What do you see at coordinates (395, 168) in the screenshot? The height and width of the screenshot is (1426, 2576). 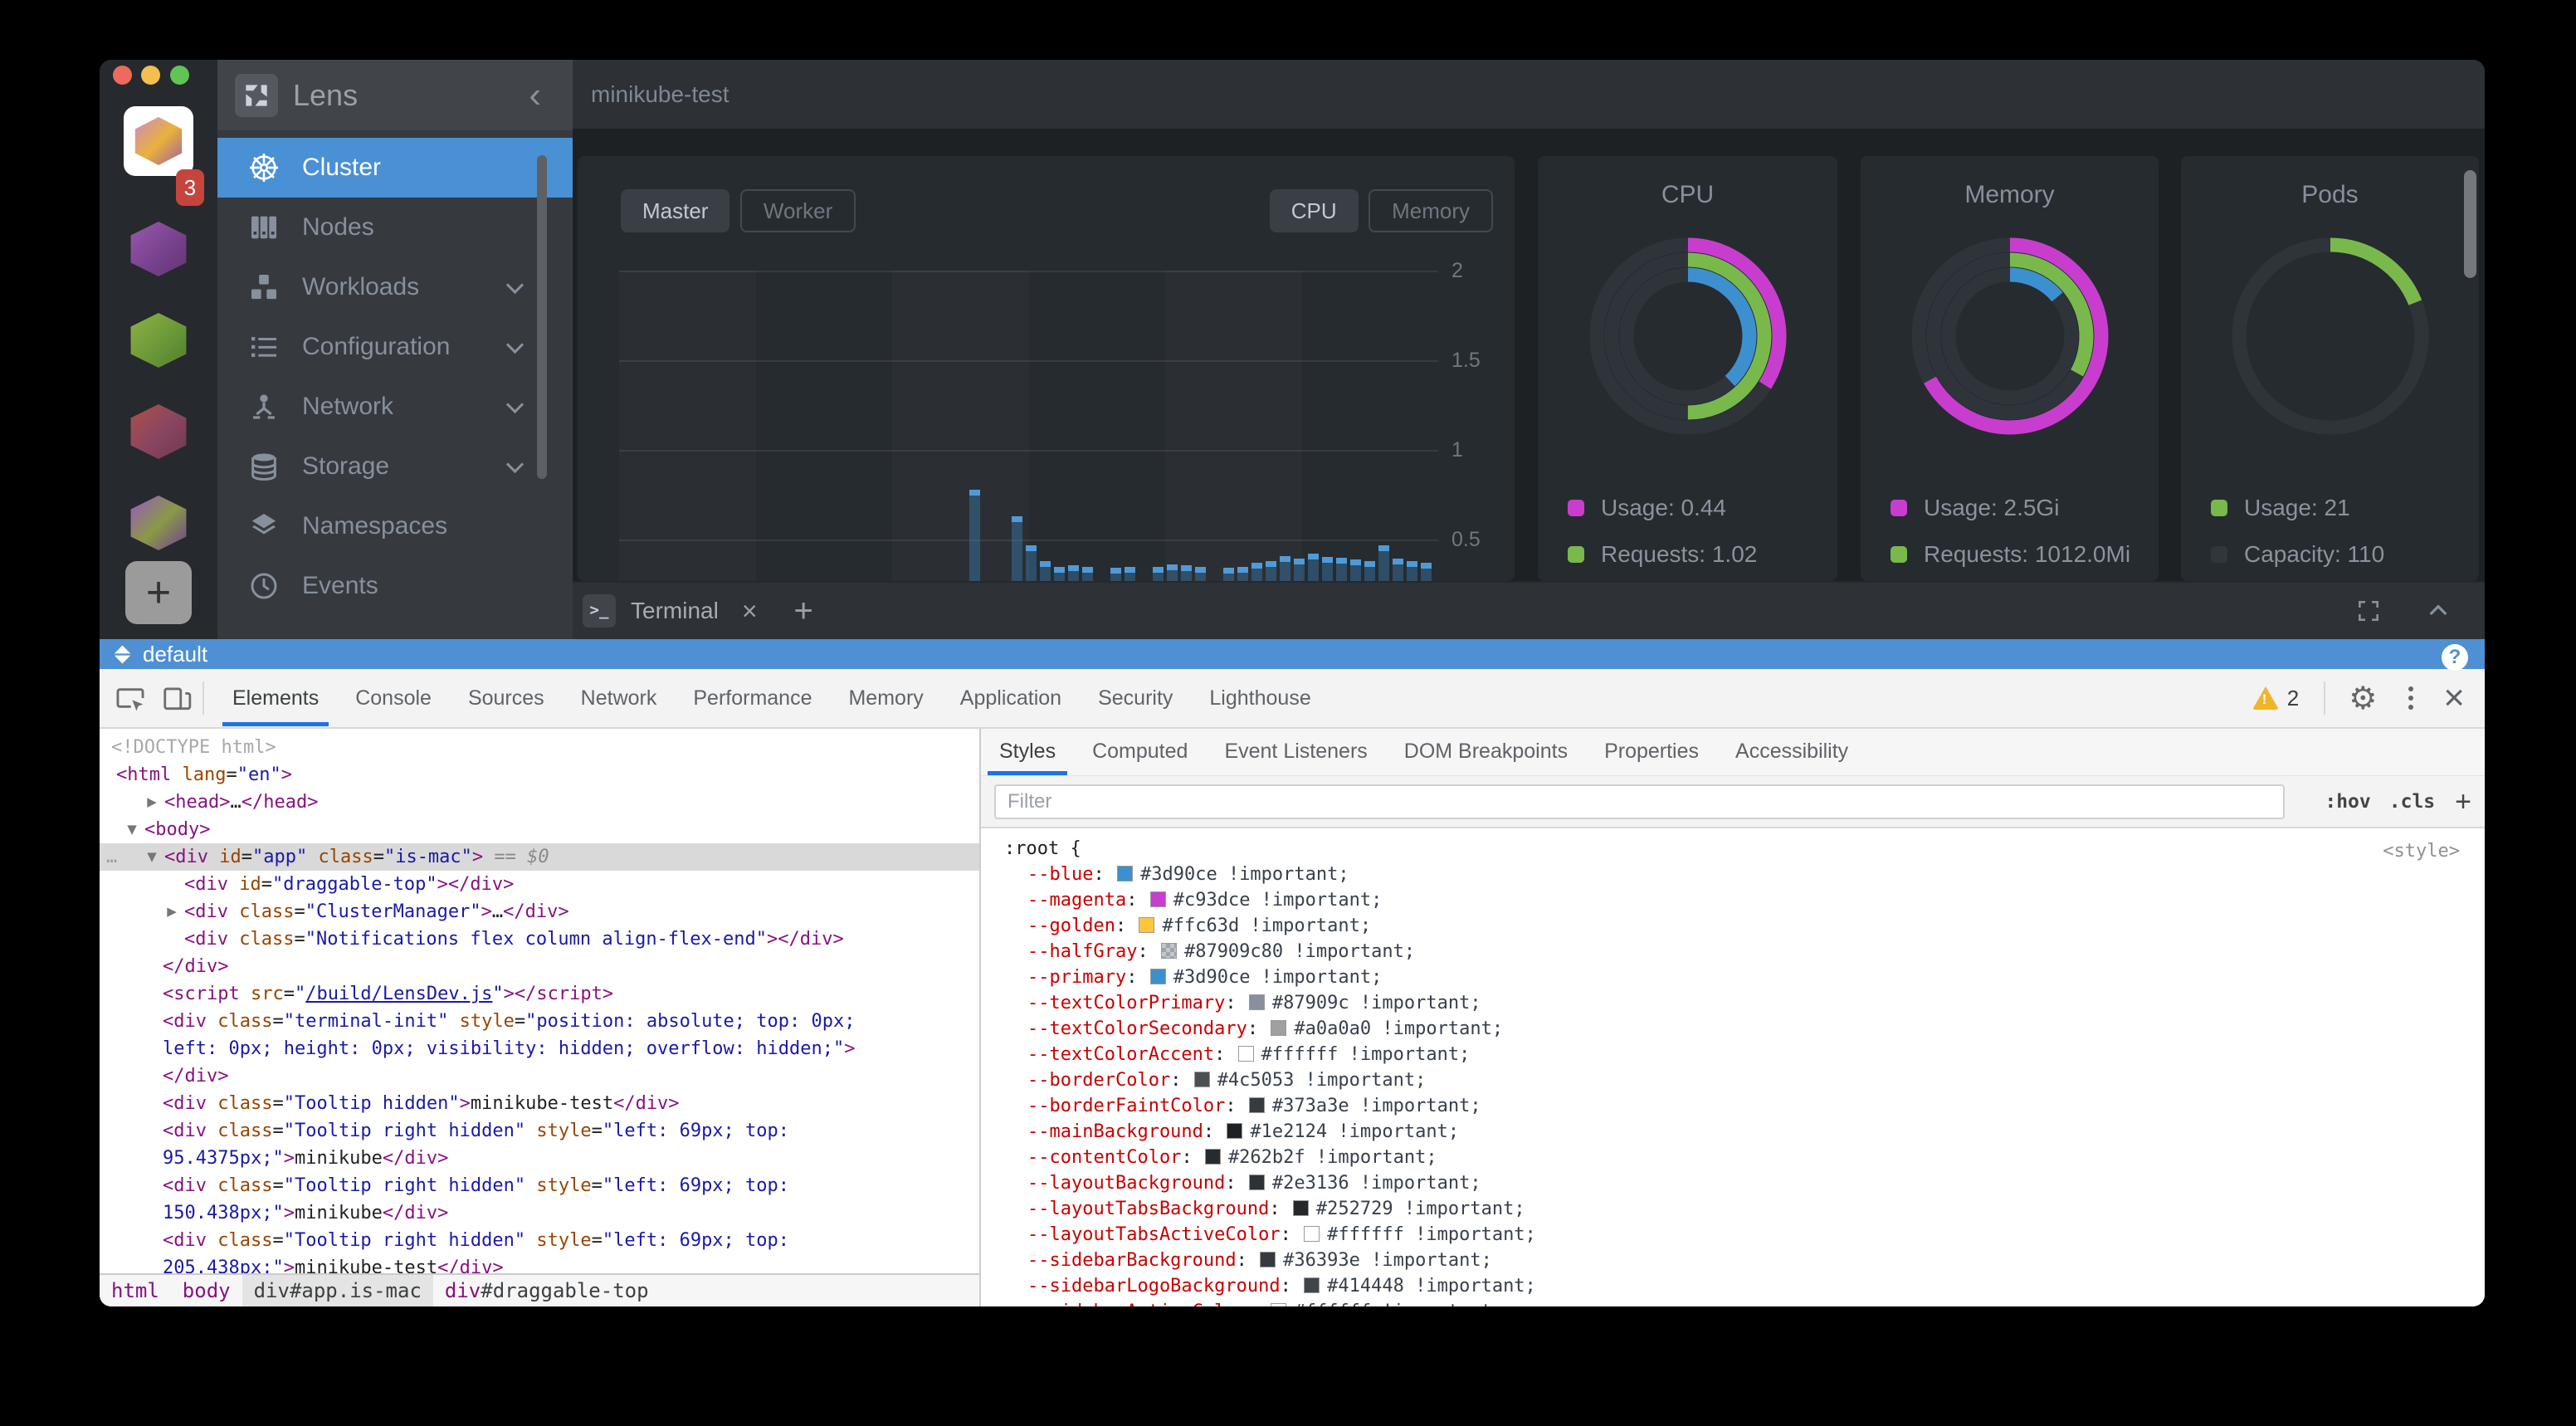 I see `sidebar-item-cluster: Cluster` at bounding box center [395, 168].